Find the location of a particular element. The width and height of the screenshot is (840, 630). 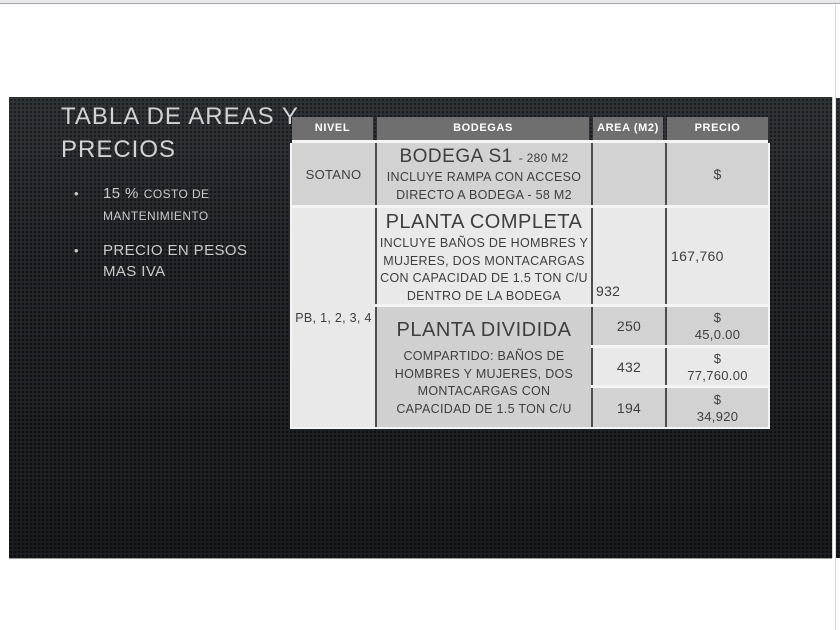

planta-completa-title: PLANTA COMPLETA is located at coordinates (484, 222).